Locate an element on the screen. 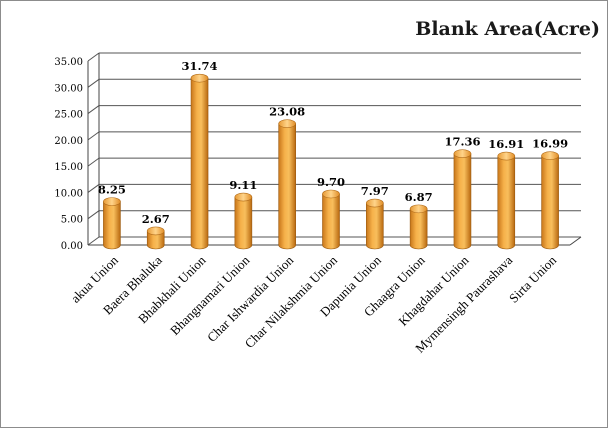 The width and height of the screenshot is (608, 428). data-label: 8.25 is located at coordinates (112, 190).